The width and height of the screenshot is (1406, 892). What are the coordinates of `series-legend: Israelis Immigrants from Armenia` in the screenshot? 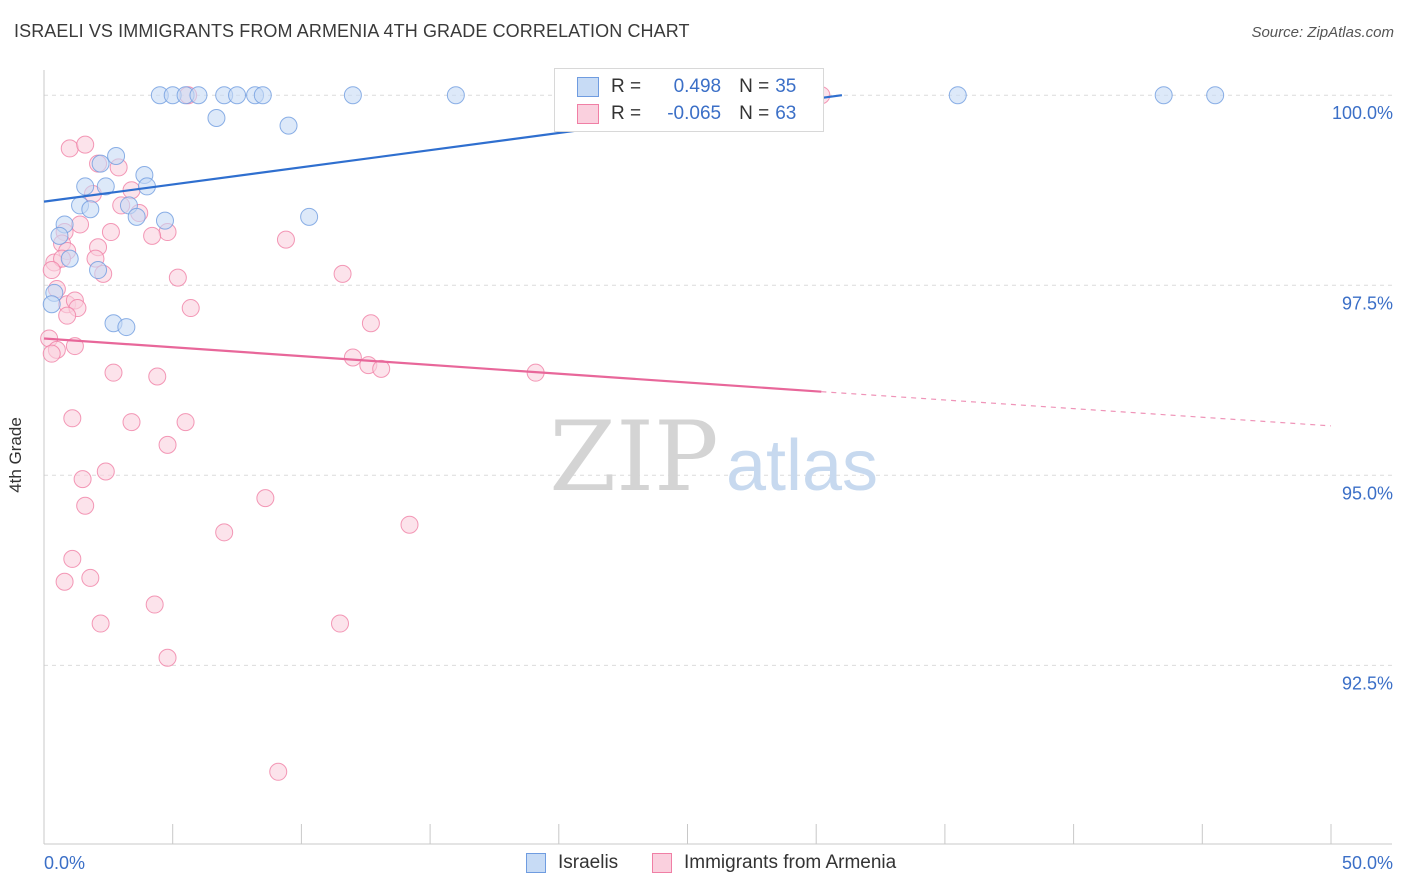 It's located at (703, 865).